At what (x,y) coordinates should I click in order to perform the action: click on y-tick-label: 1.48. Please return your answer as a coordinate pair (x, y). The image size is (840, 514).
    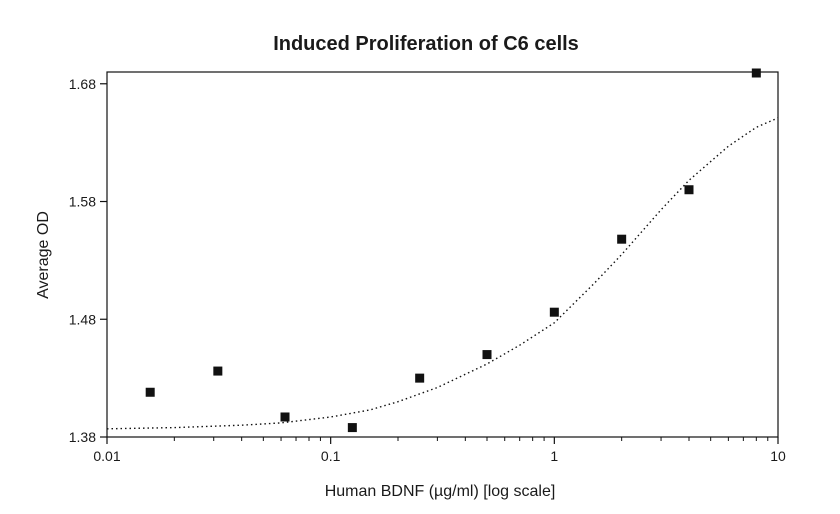
    Looking at the image, I should click on (82, 319).